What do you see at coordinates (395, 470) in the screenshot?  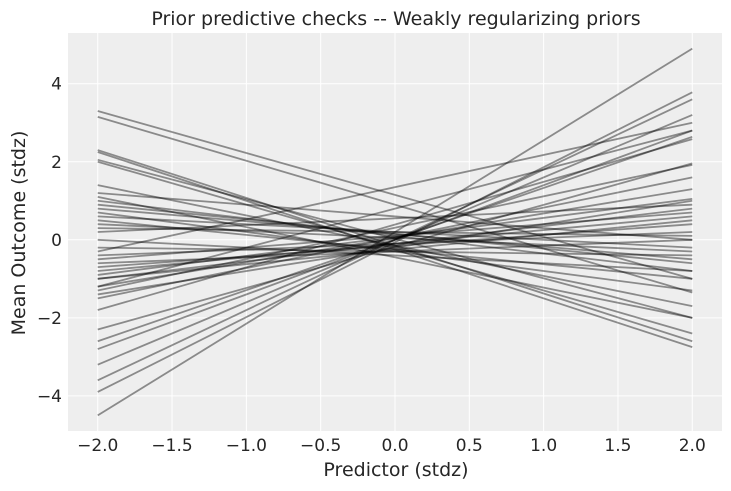 I see `x-axis-label: Predictor (stdz)` at bounding box center [395, 470].